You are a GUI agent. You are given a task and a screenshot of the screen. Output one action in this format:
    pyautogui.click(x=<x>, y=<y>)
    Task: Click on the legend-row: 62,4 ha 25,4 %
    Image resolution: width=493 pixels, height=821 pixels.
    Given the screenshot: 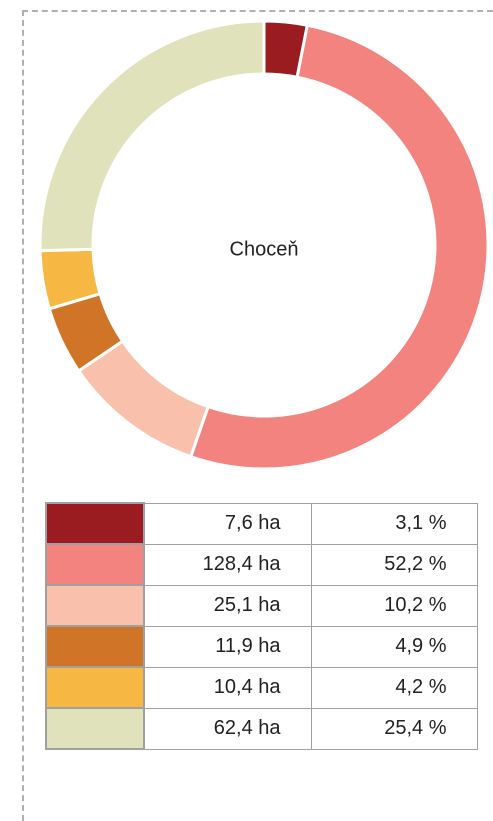 What is the action you would take?
    pyautogui.click(x=261, y=728)
    